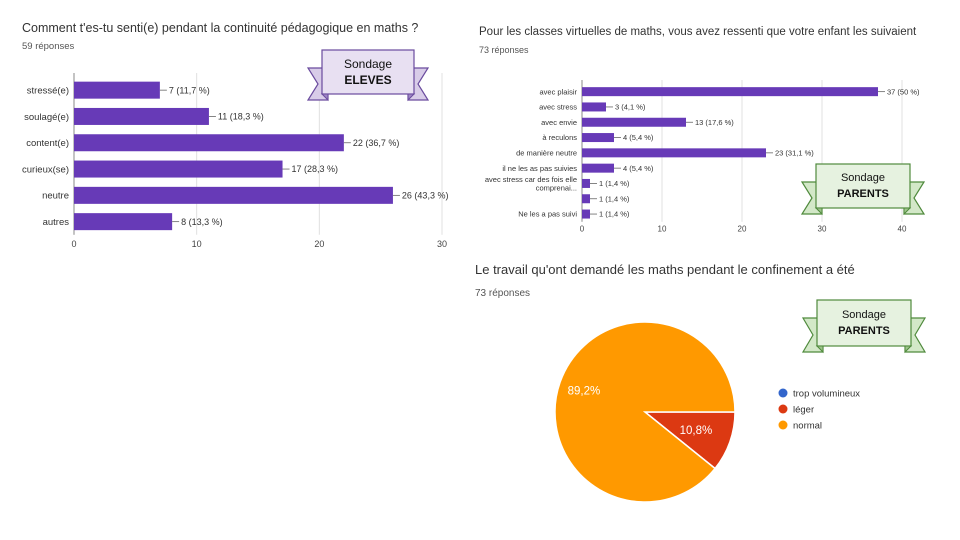 Image resolution: width=960 pixels, height=540 pixels. I want to click on students-tick-label: 0, so click(73, 244).